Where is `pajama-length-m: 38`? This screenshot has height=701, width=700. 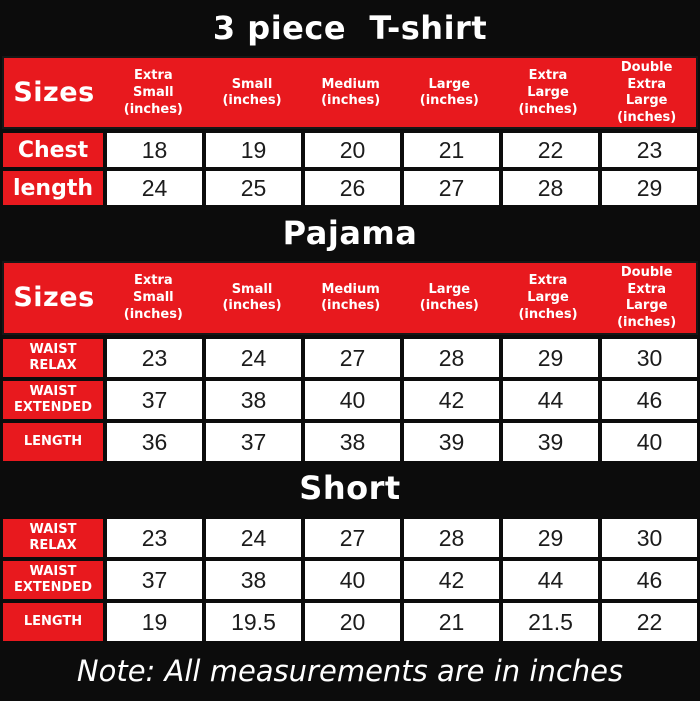 pajama-length-m: 38 is located at coordinates (352, 442).